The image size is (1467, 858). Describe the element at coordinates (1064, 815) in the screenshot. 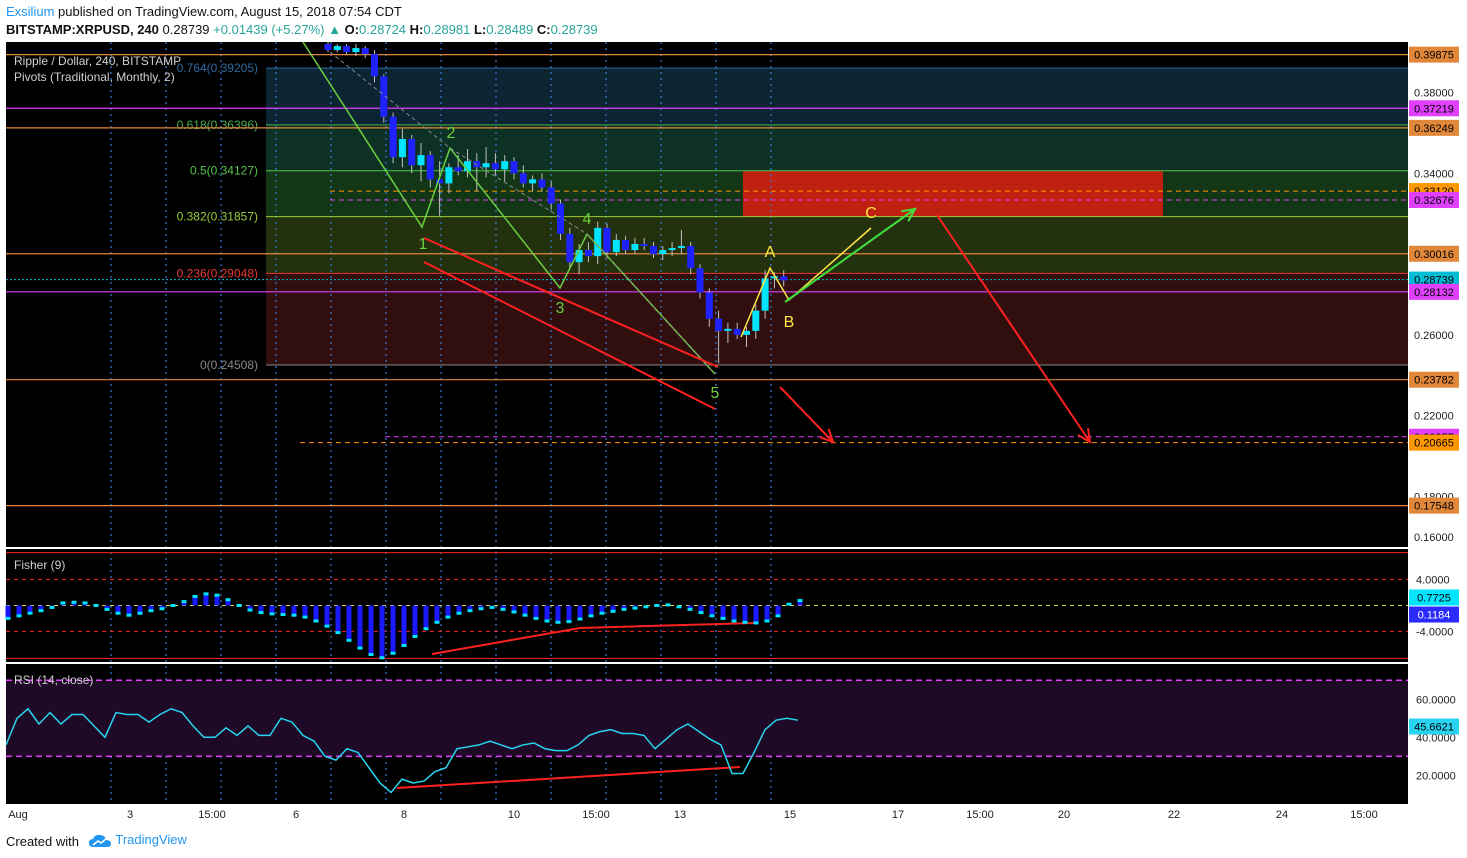

I see `time-tick-label: 20` at that location.